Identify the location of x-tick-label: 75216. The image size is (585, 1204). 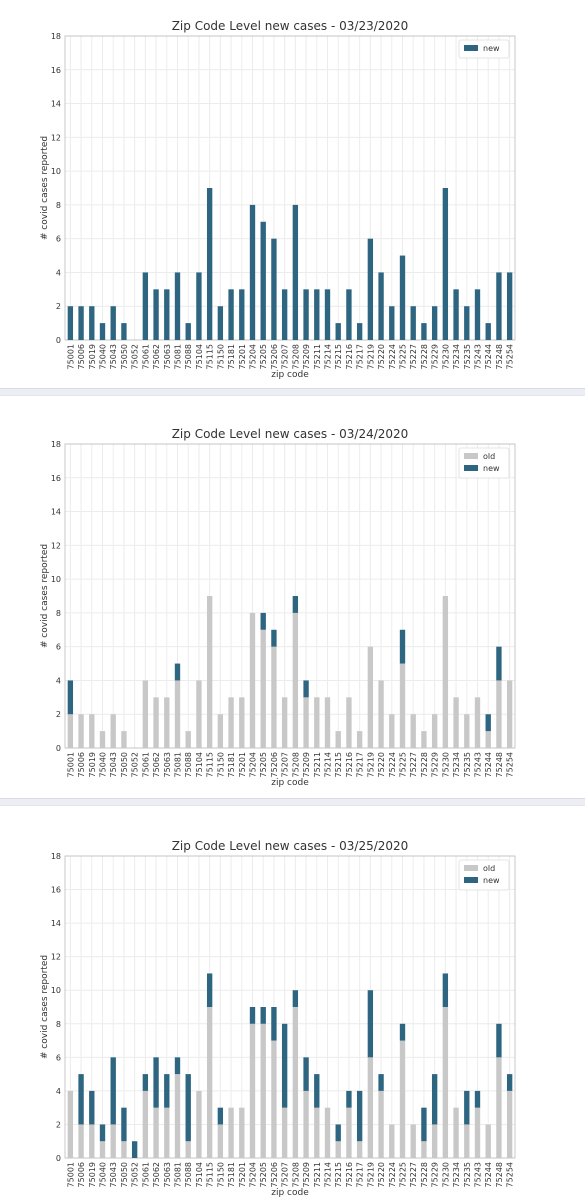
(349, 356).